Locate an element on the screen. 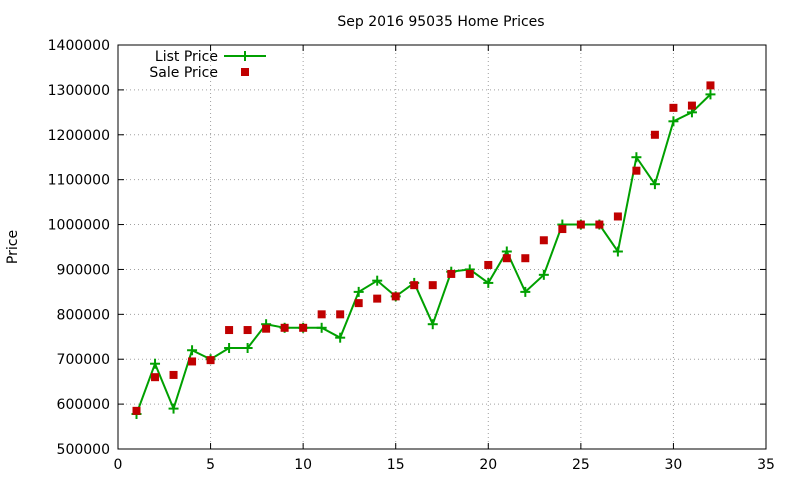  x-tick-label: 25 is located at coordinates (581, 465).